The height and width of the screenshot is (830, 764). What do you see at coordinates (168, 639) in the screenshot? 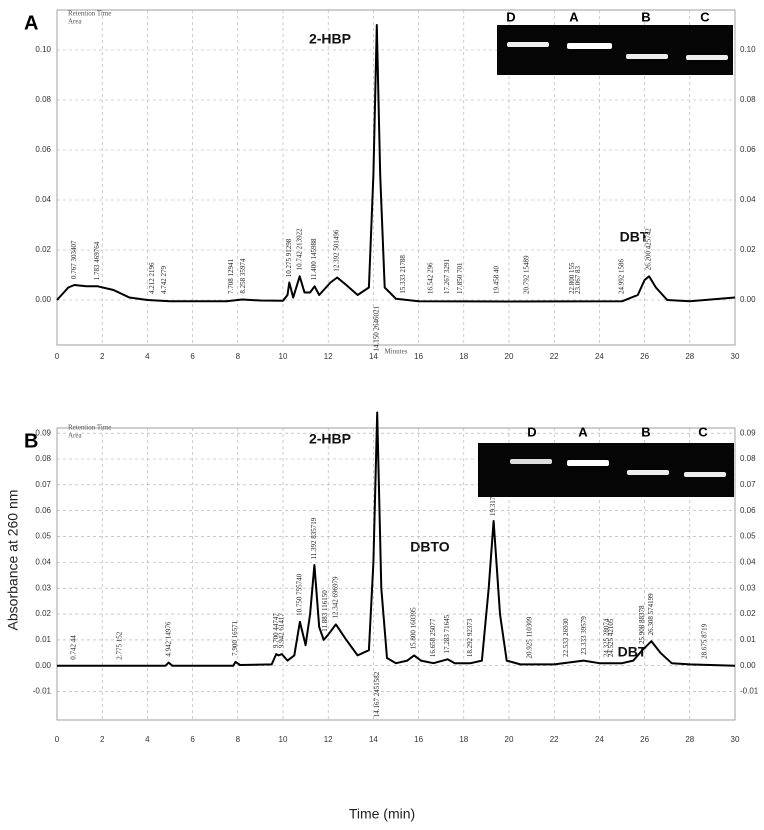
I see `peak-label: 4.942 14976` at bounding box center [168, 639].